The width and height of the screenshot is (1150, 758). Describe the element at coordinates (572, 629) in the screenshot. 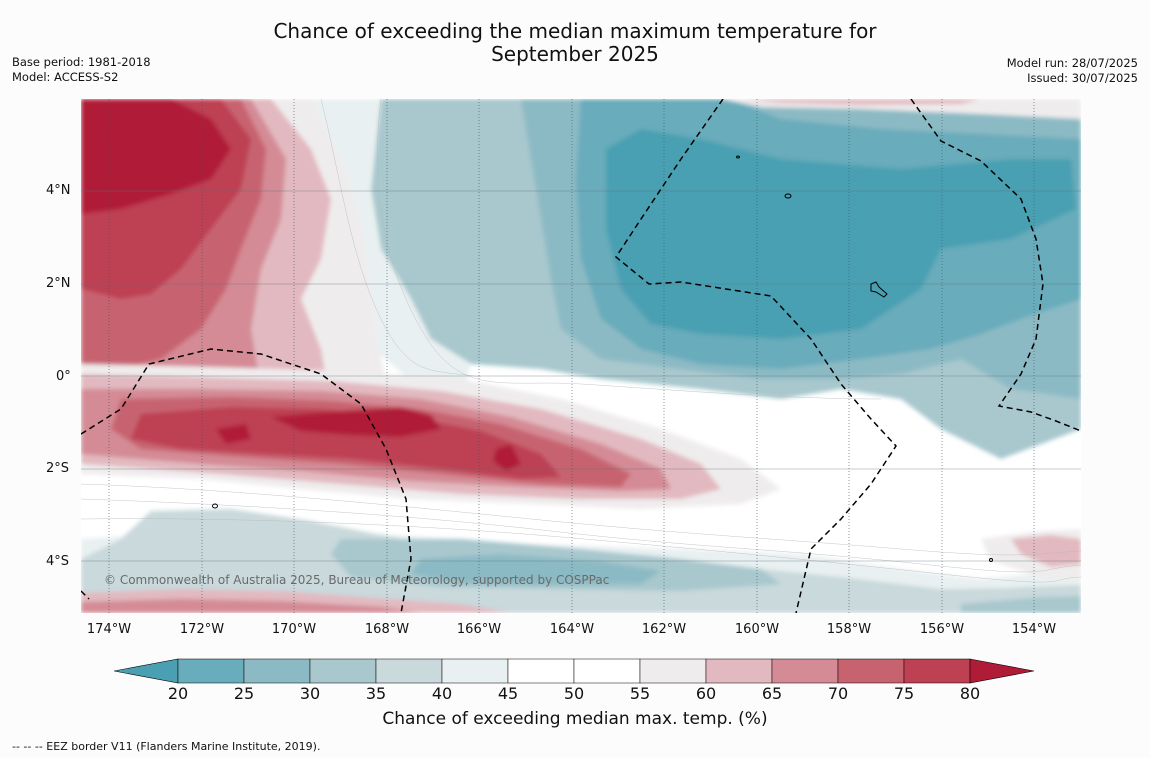

I see `lon-label-164w: 164°W` at that location.